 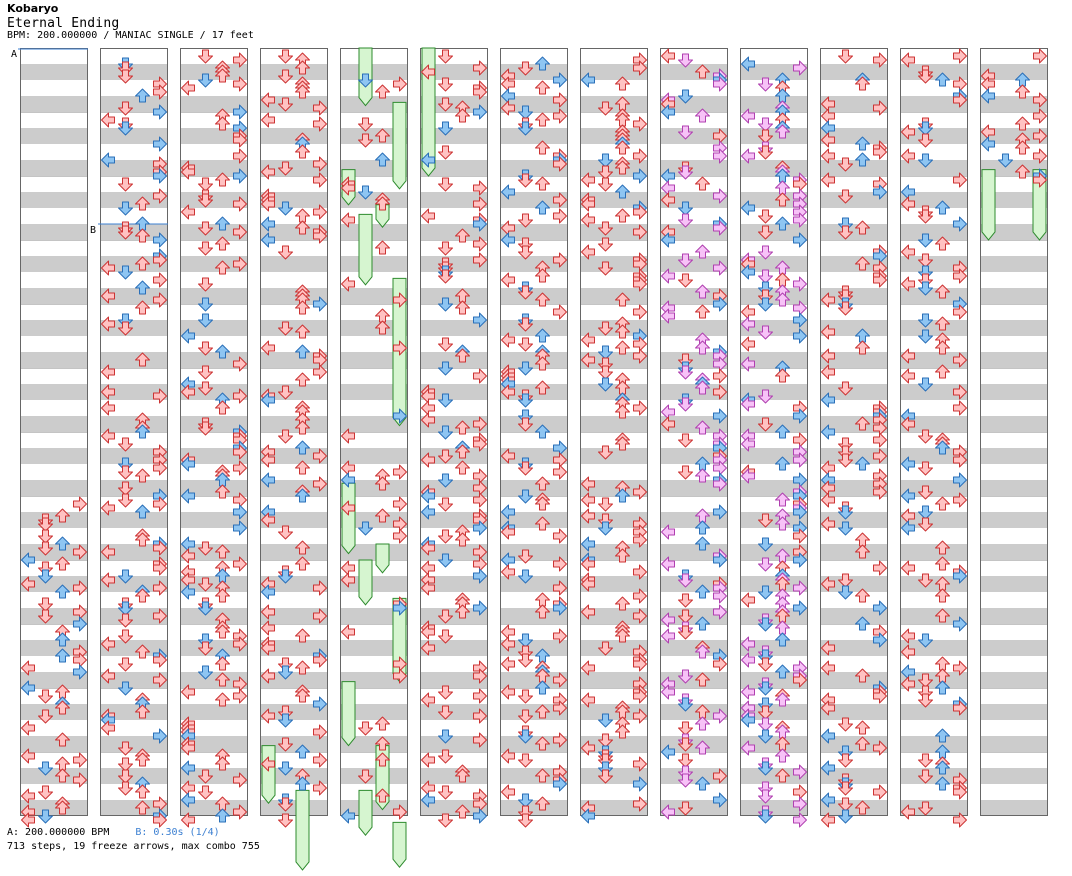 I want to click on column-border, so click(x=294, y=432).